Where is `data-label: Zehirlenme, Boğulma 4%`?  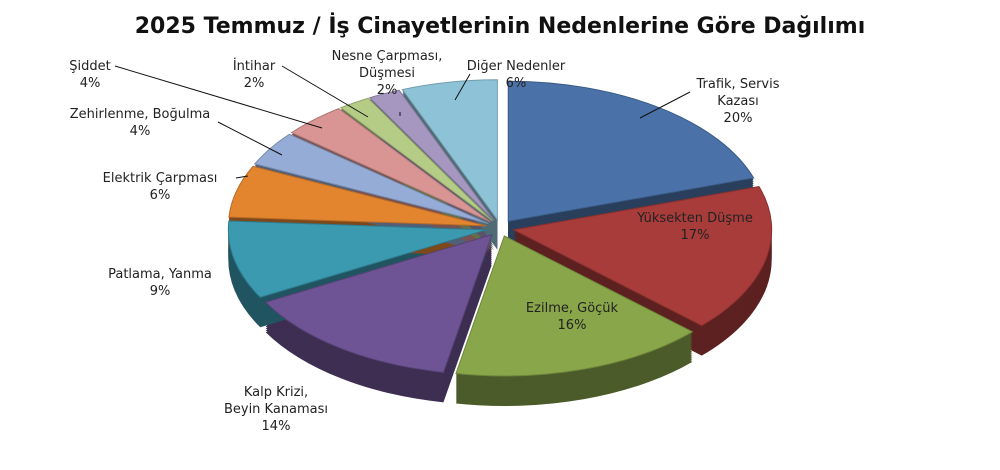
data-label: Zehirlenme, Boğulma 4% is located at coordinates (140, 123).